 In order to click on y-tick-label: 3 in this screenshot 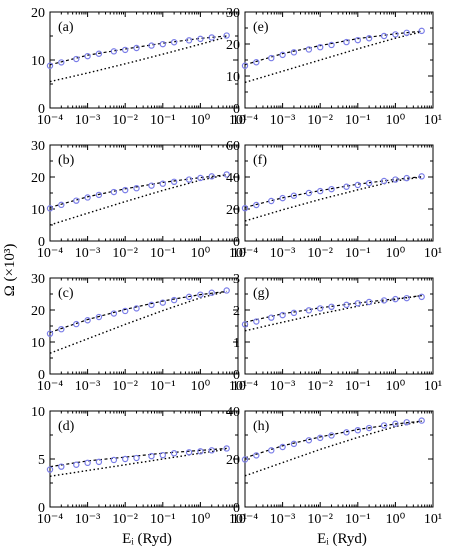, I will do `click(236, 279)`.